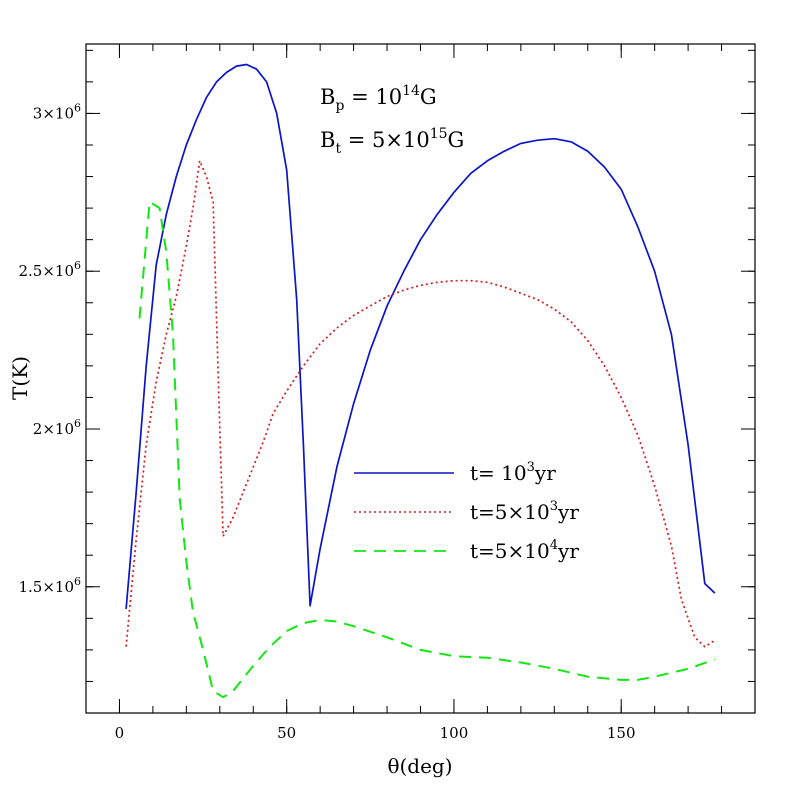 Image resolution: width=797 pixels, height=797 pixels. Describe the element at coordinates (621, 733) in the screenshot. I see `x-tick-label: 150` at that location.